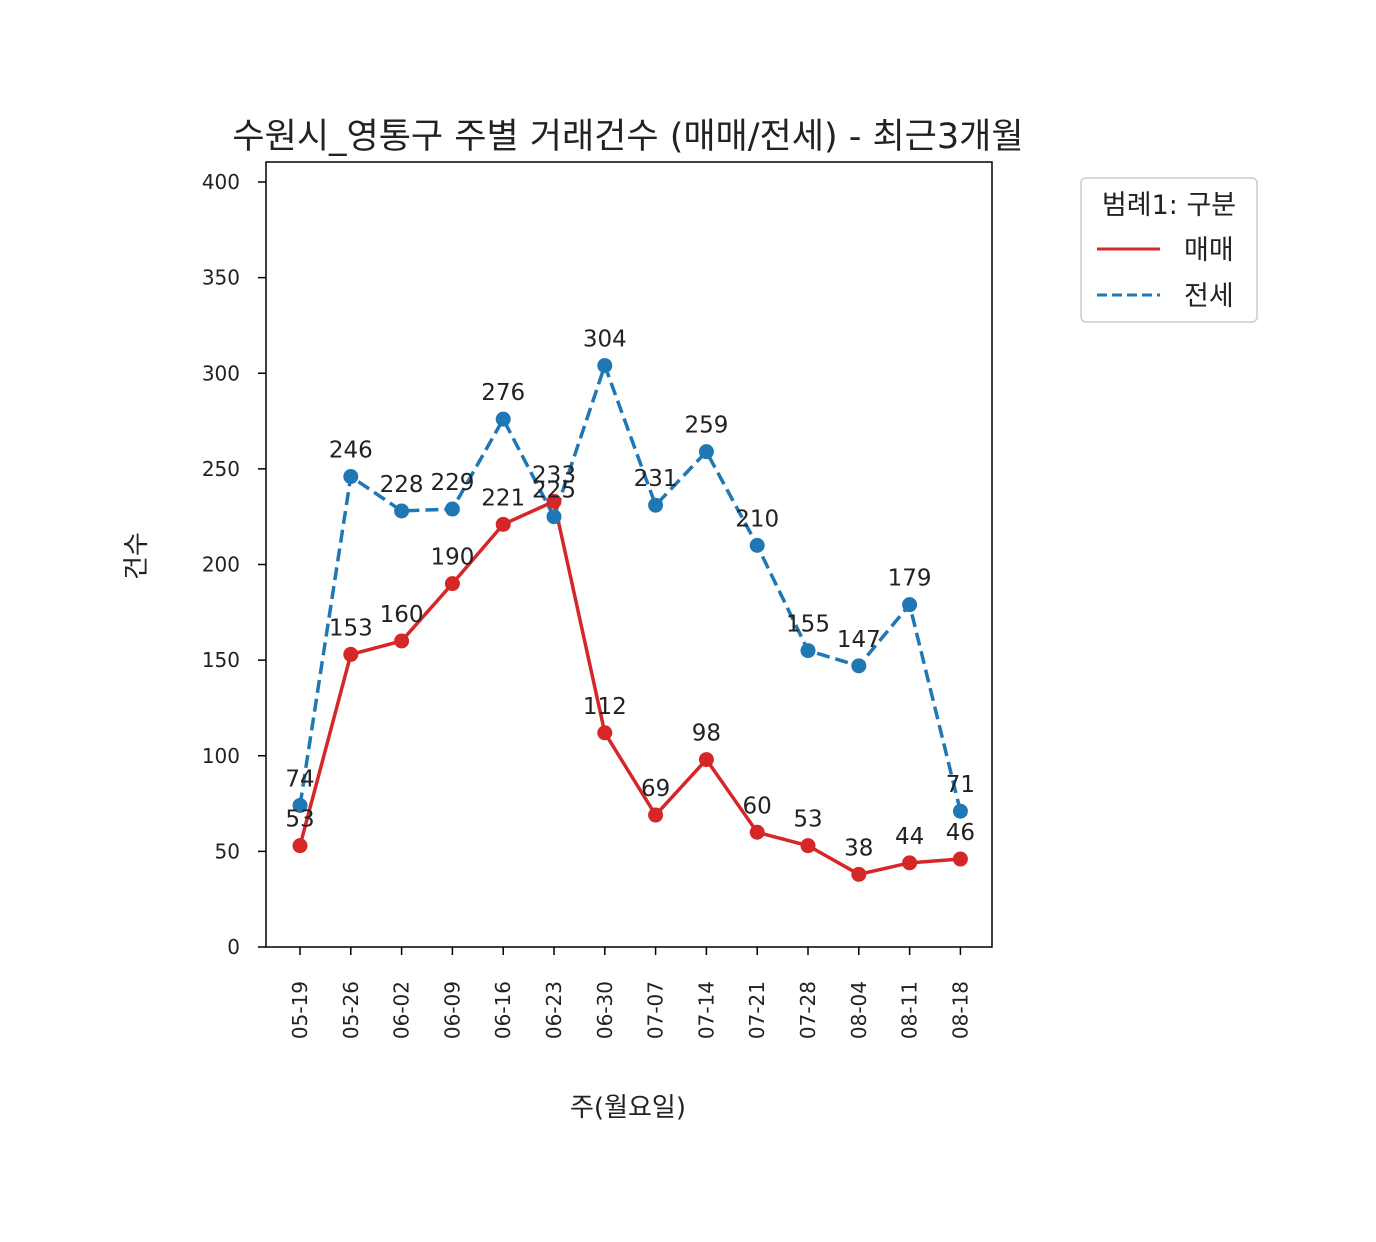 This screenshot has width=1376, height=1242. What do you see at coordinates (605, 707) in the screenshot?
I see `data-label: 112` at bounding box center [605, 707].